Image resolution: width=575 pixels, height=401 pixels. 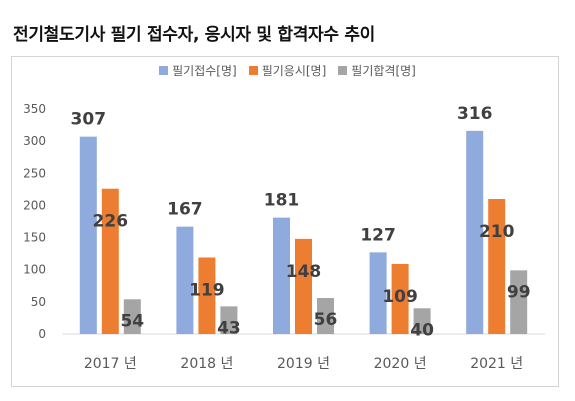 I want to click on legend-item-passers: 필기합격[명], so click(x=377, y=70).